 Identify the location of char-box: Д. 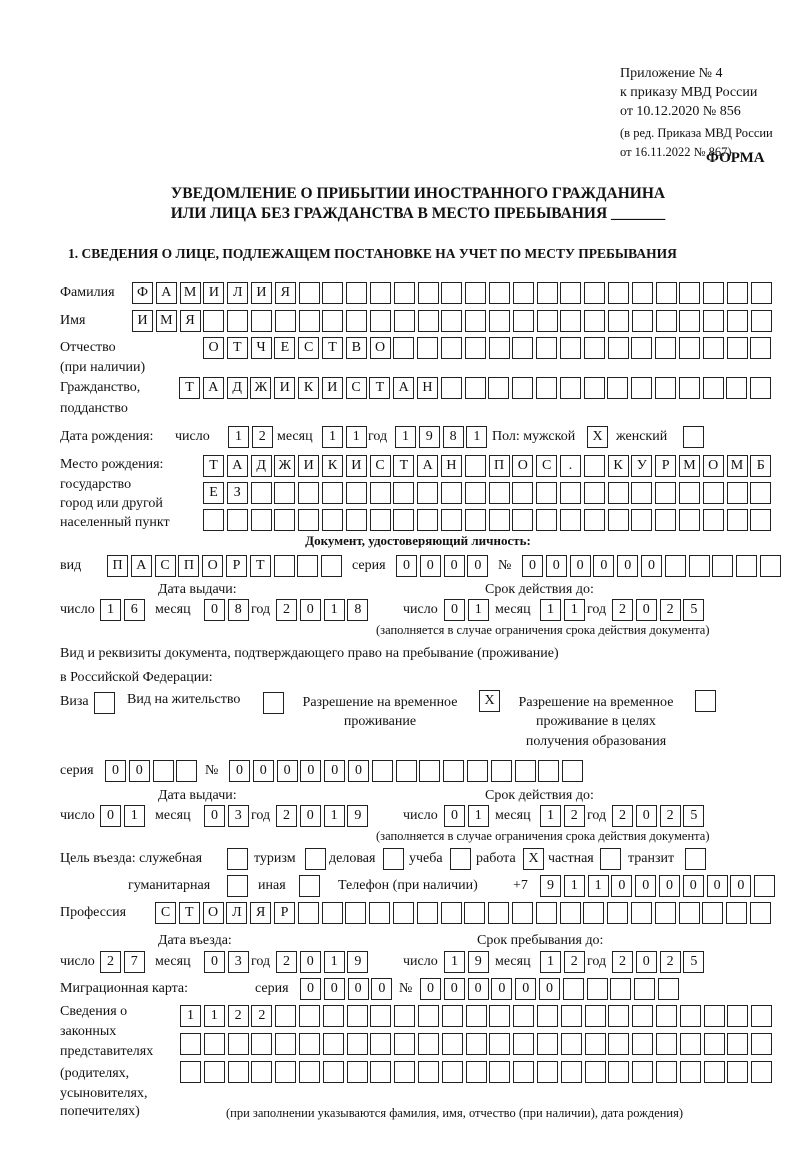
(237, 388).